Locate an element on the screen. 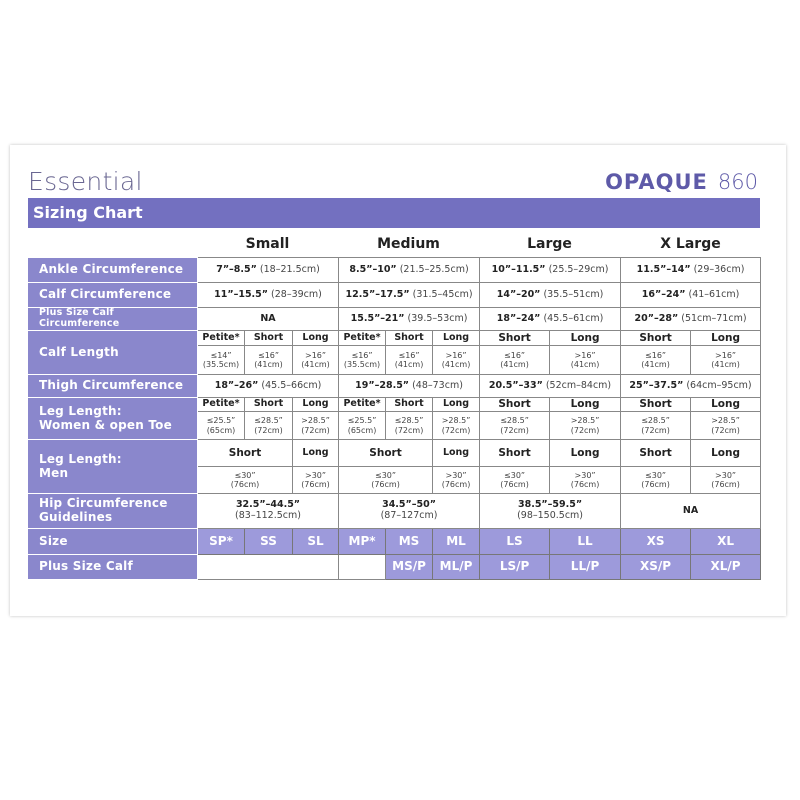  length-value: >30” (76cm) is located at coordinates (315, 480).